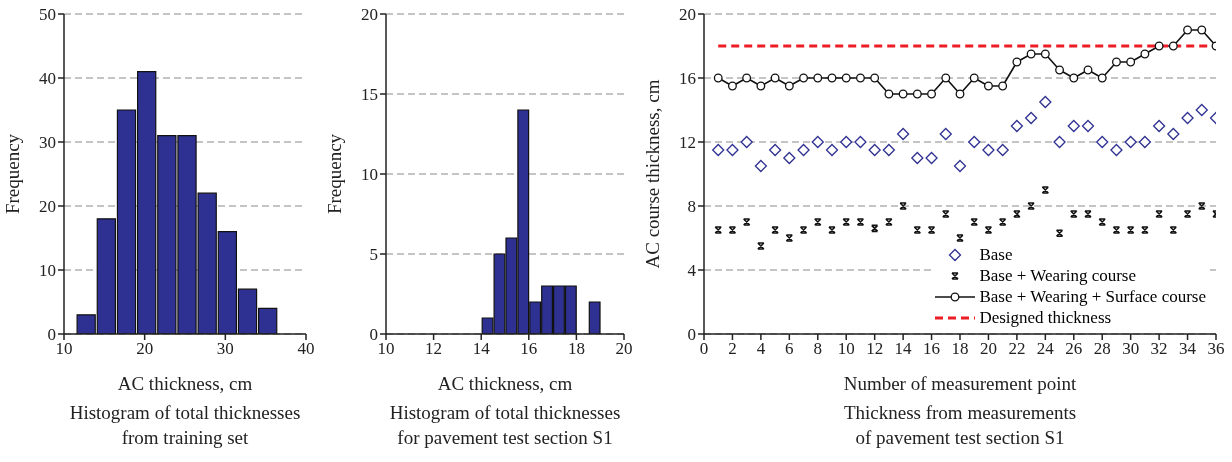 This screenshot has height=462, width=1232. What do you see at coordinates (434, 349) in the screenshot?
I see `x-tick-label: 12` at bounding box center [434, 349].